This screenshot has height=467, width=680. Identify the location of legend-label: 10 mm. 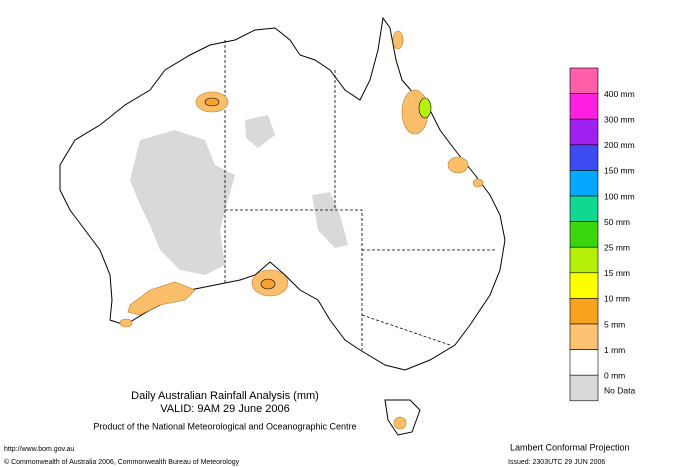
(617, 299).